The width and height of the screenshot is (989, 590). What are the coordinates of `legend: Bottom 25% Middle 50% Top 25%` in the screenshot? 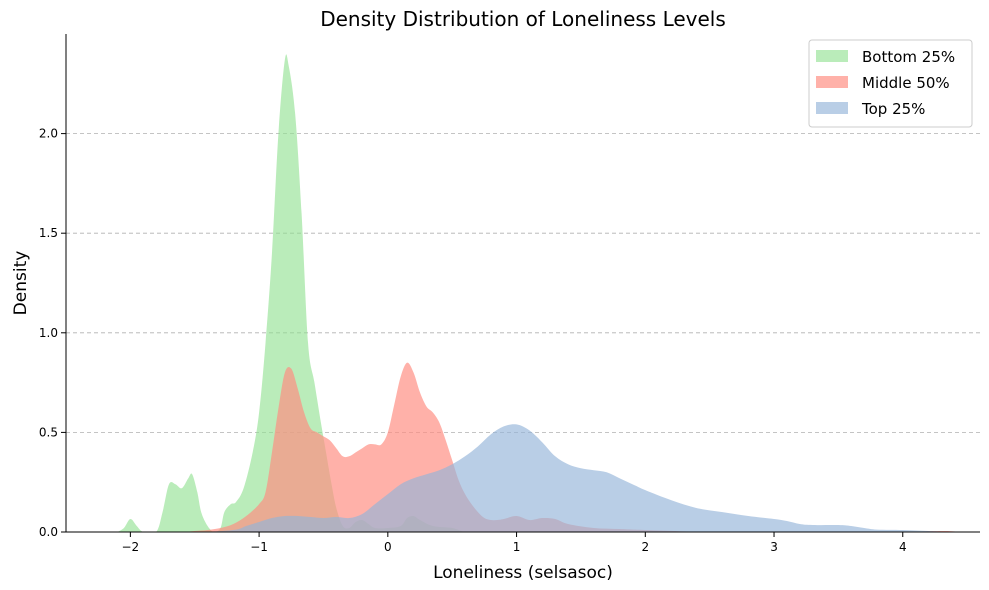 It's located at (890, 83).